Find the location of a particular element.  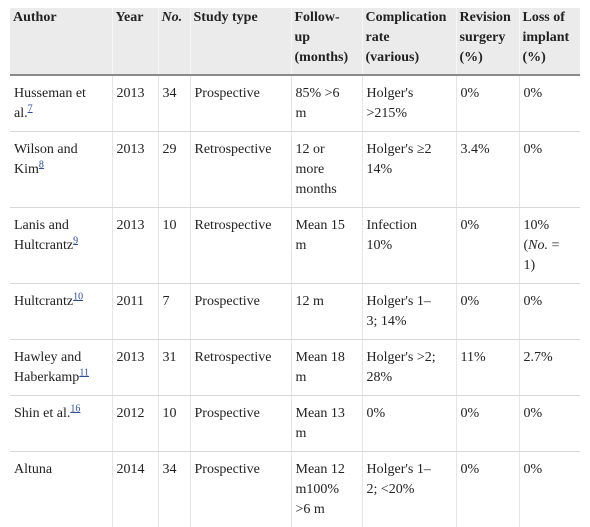

column-header-study-type: Study type is located at coordinates (240, 41).